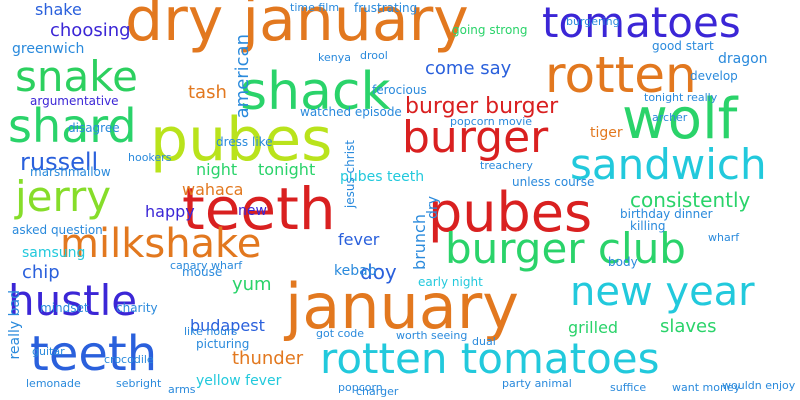 This screenshot has height=400, width=800. I want to click on cloud-word: tiger, so click(606, 133).